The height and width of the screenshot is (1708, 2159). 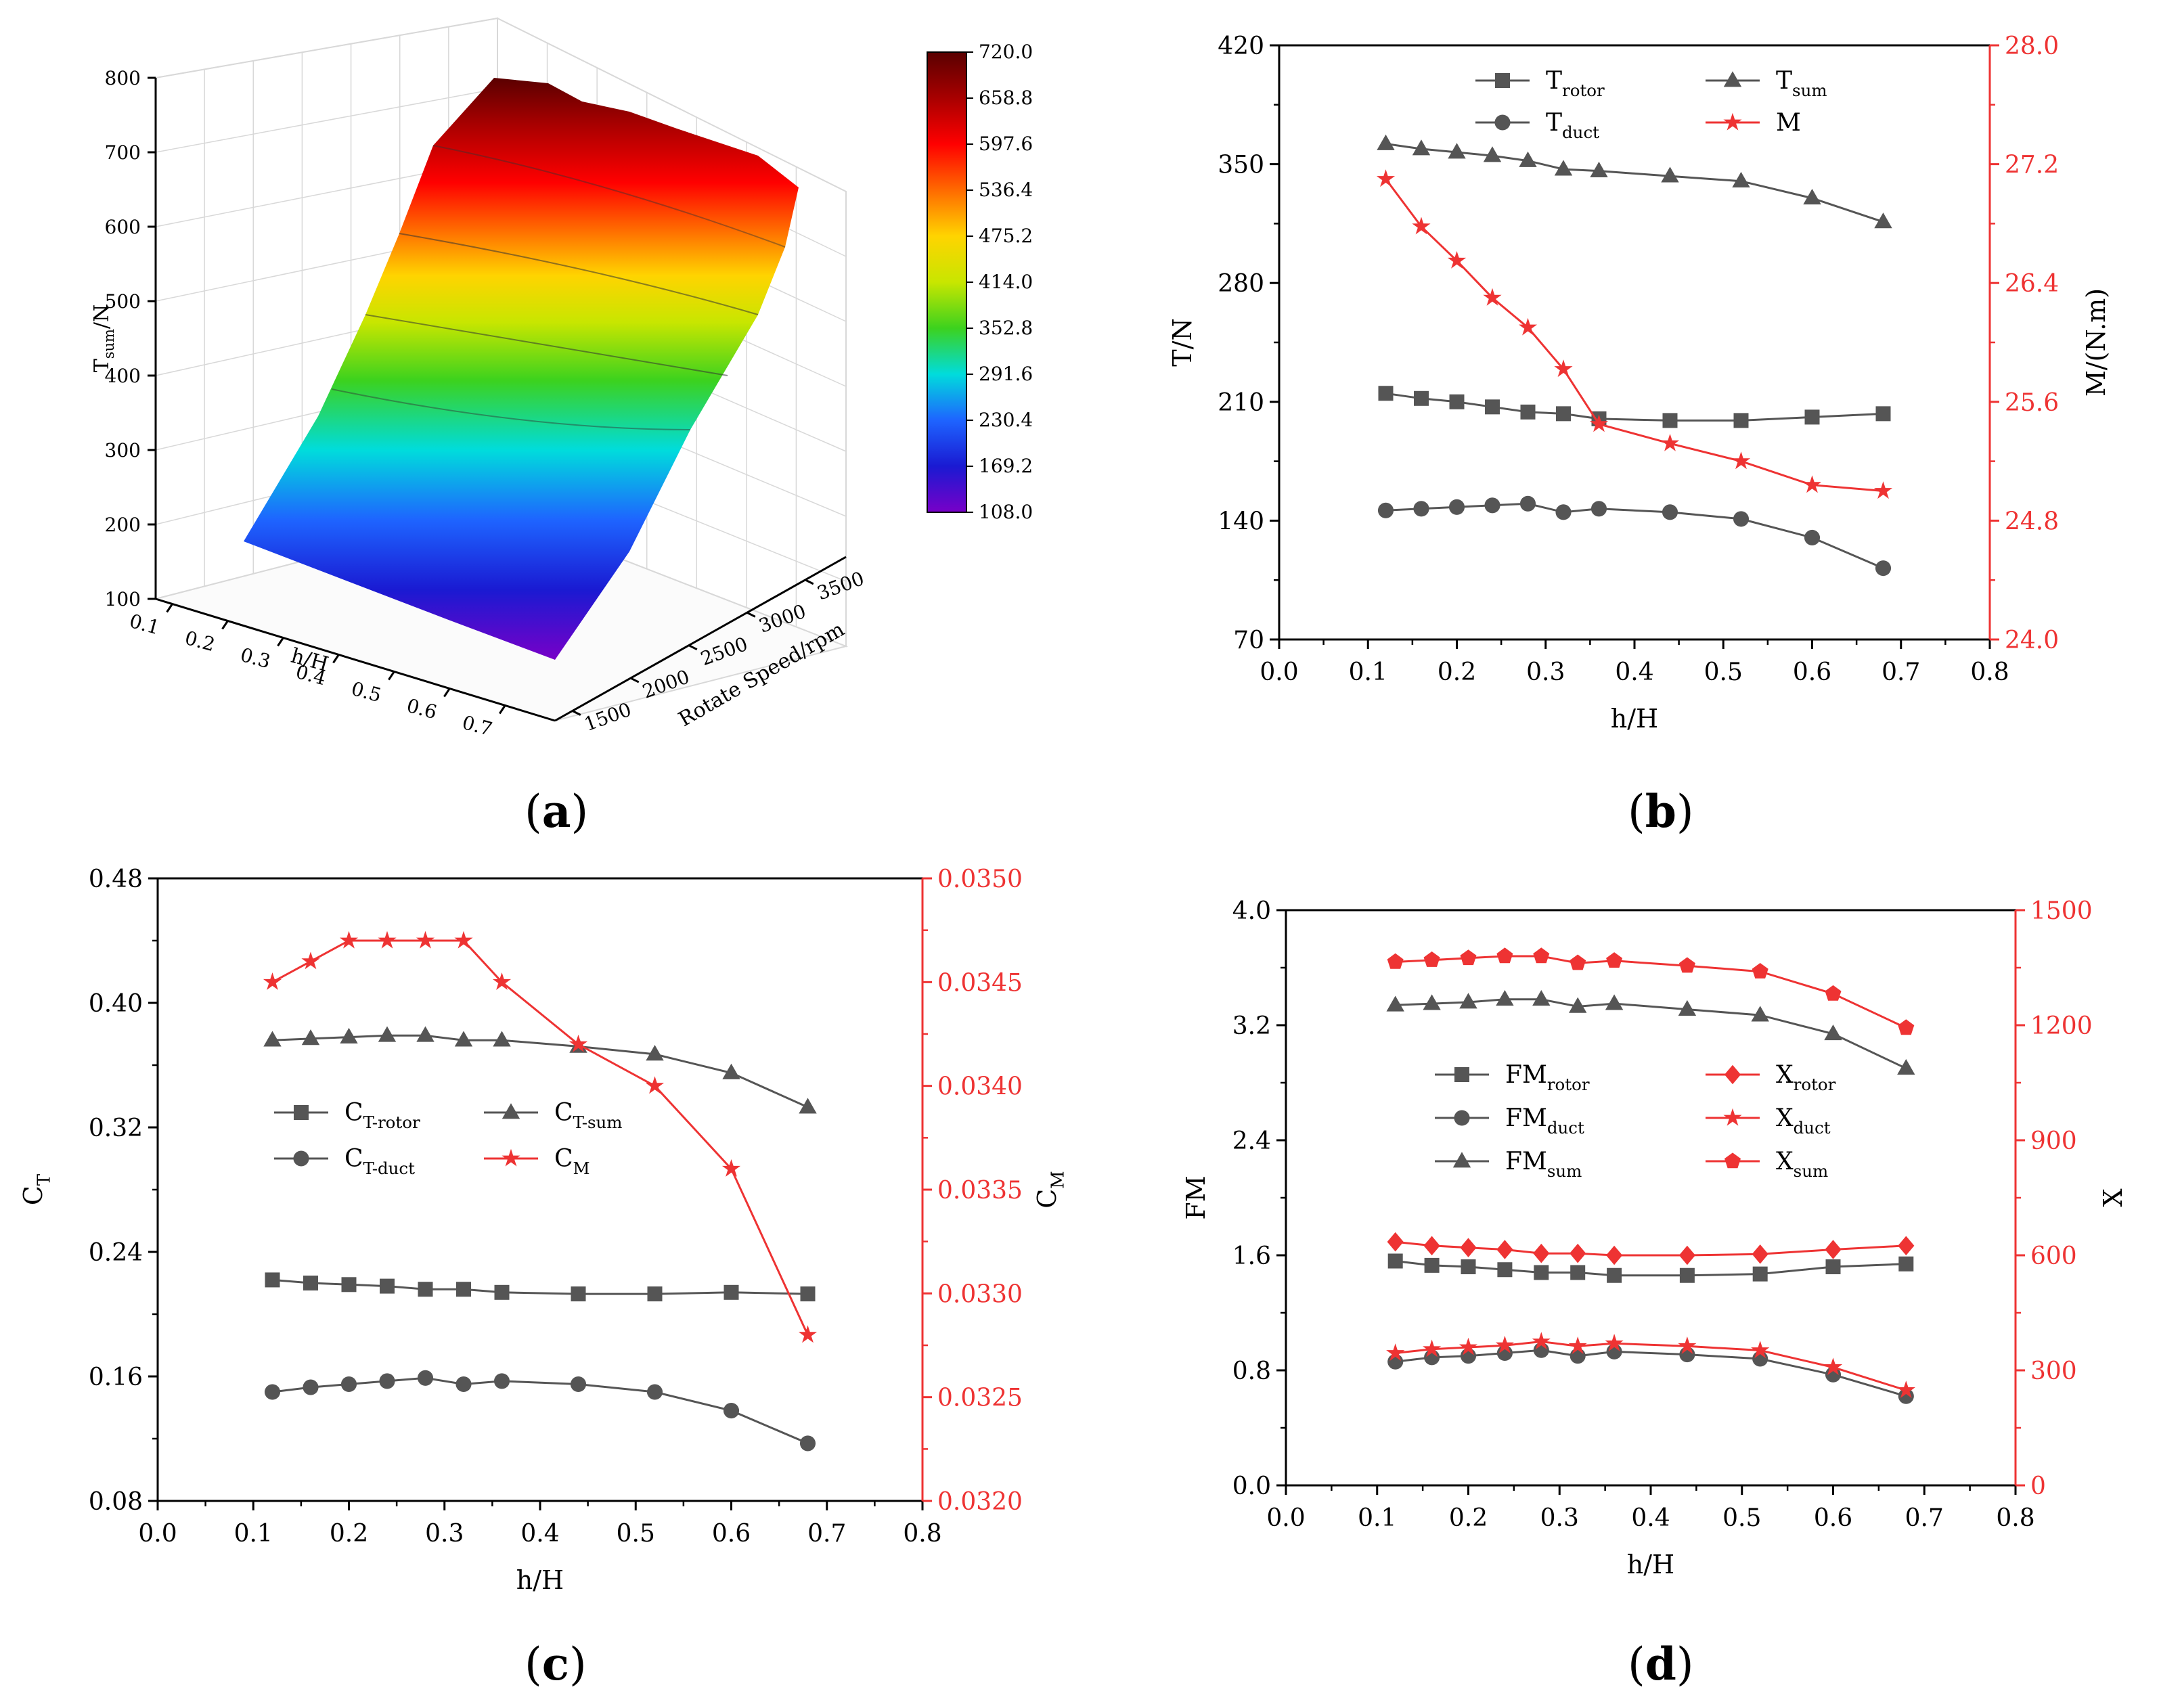 I want to click on legend-marker-x-duct, so click(x=1732, y=1117).